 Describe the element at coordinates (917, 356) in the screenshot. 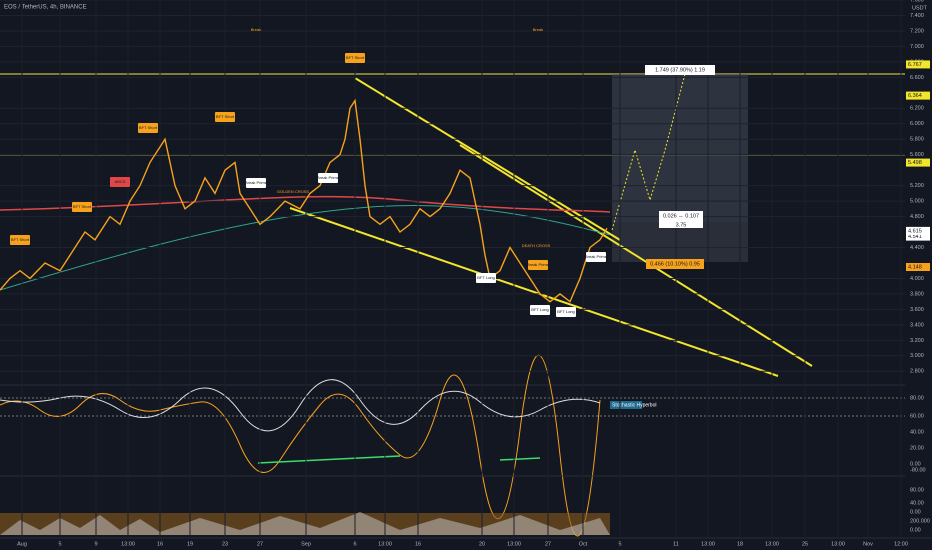

I see `y-tick-label: 3.000` at that location.